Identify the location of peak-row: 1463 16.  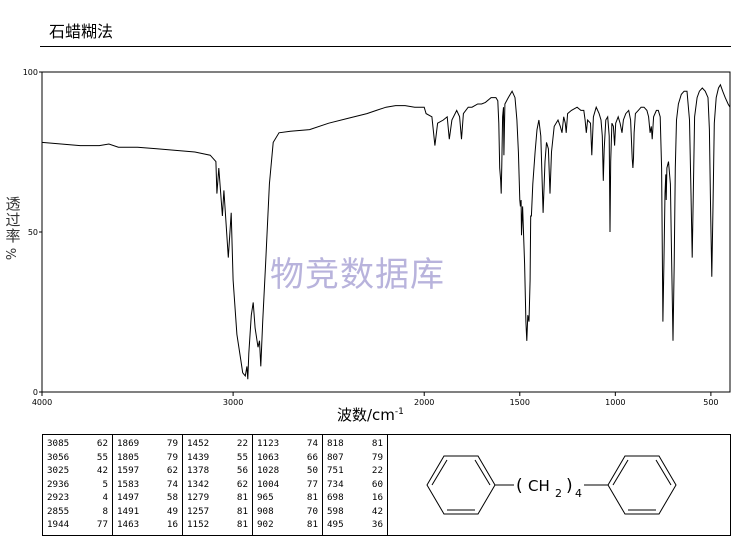
(147, 525).